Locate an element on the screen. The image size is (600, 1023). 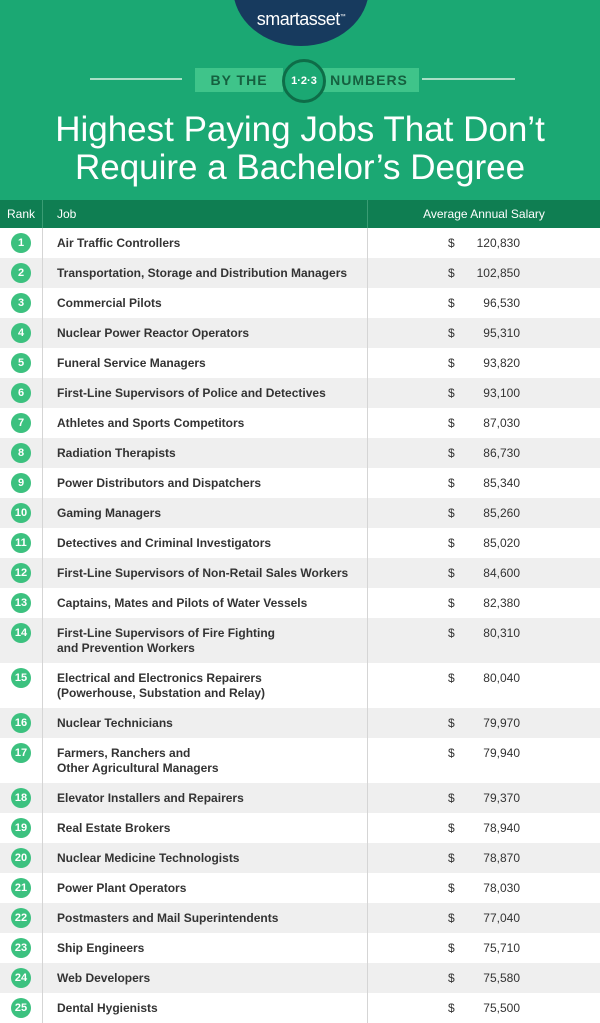
rank-cell: 8 is located at coordinates (21, 453).